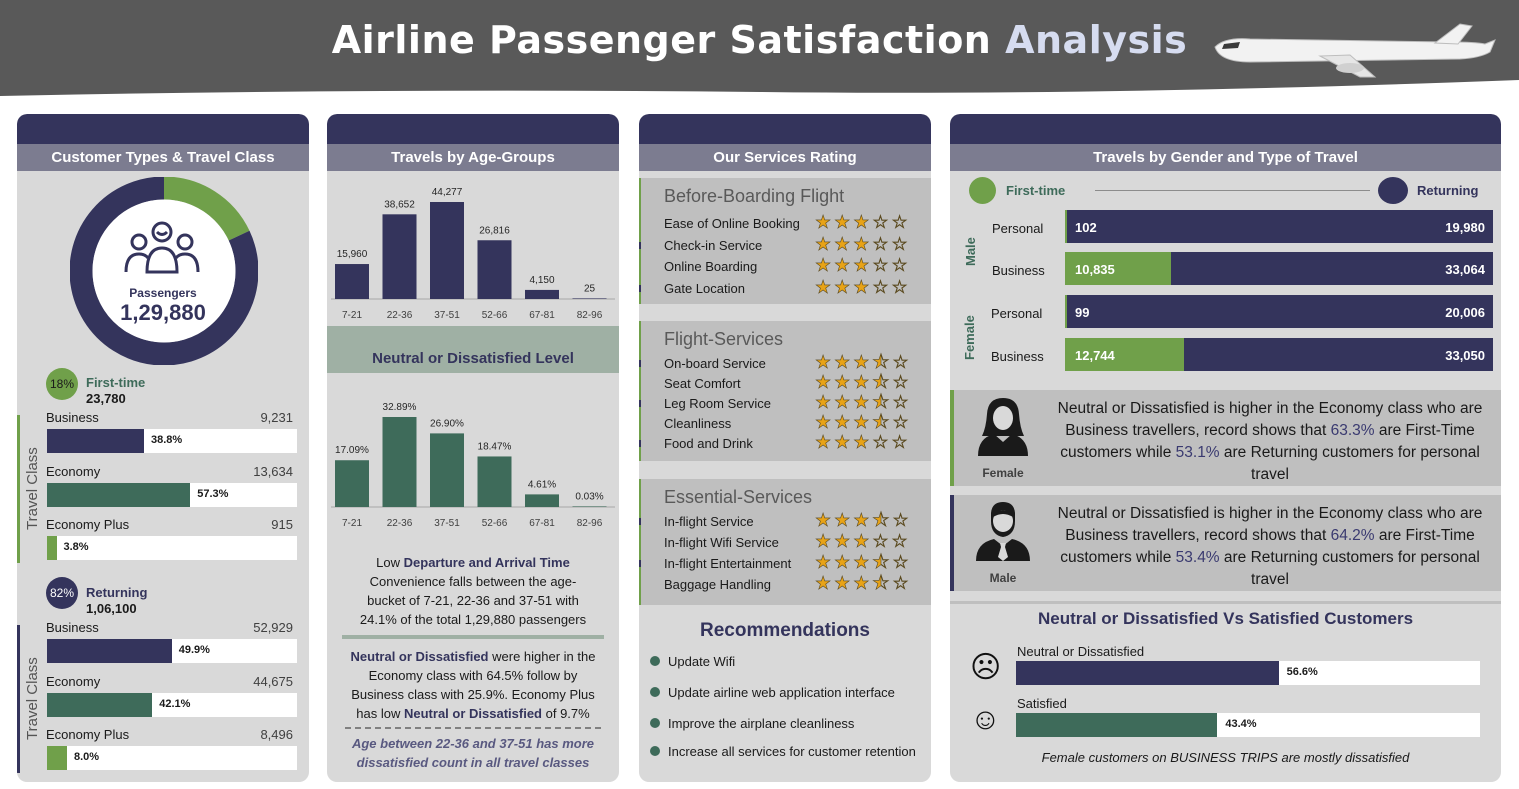 The height and width of the screenshot is (789, 1519). I want to click on returning-legend-label: Returning, so click(1448, 190).